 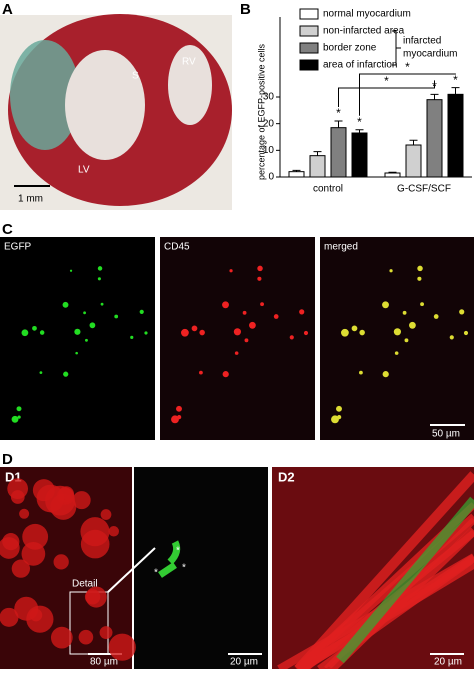 I want to click on comparison-bracket, so click(x=386, y=93).